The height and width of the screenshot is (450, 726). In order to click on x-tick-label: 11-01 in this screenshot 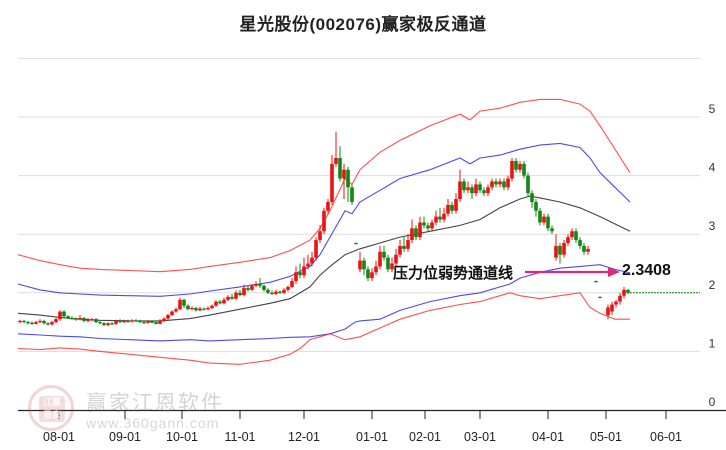, I will do `click(239, 437)`.